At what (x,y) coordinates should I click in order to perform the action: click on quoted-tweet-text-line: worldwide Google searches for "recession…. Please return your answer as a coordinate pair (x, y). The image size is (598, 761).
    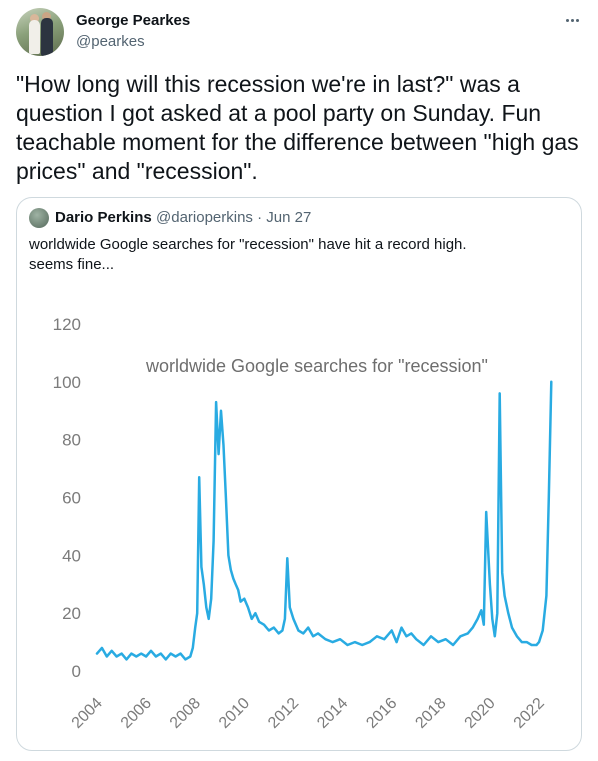
    Looking at the image, I should click on (248, 244).